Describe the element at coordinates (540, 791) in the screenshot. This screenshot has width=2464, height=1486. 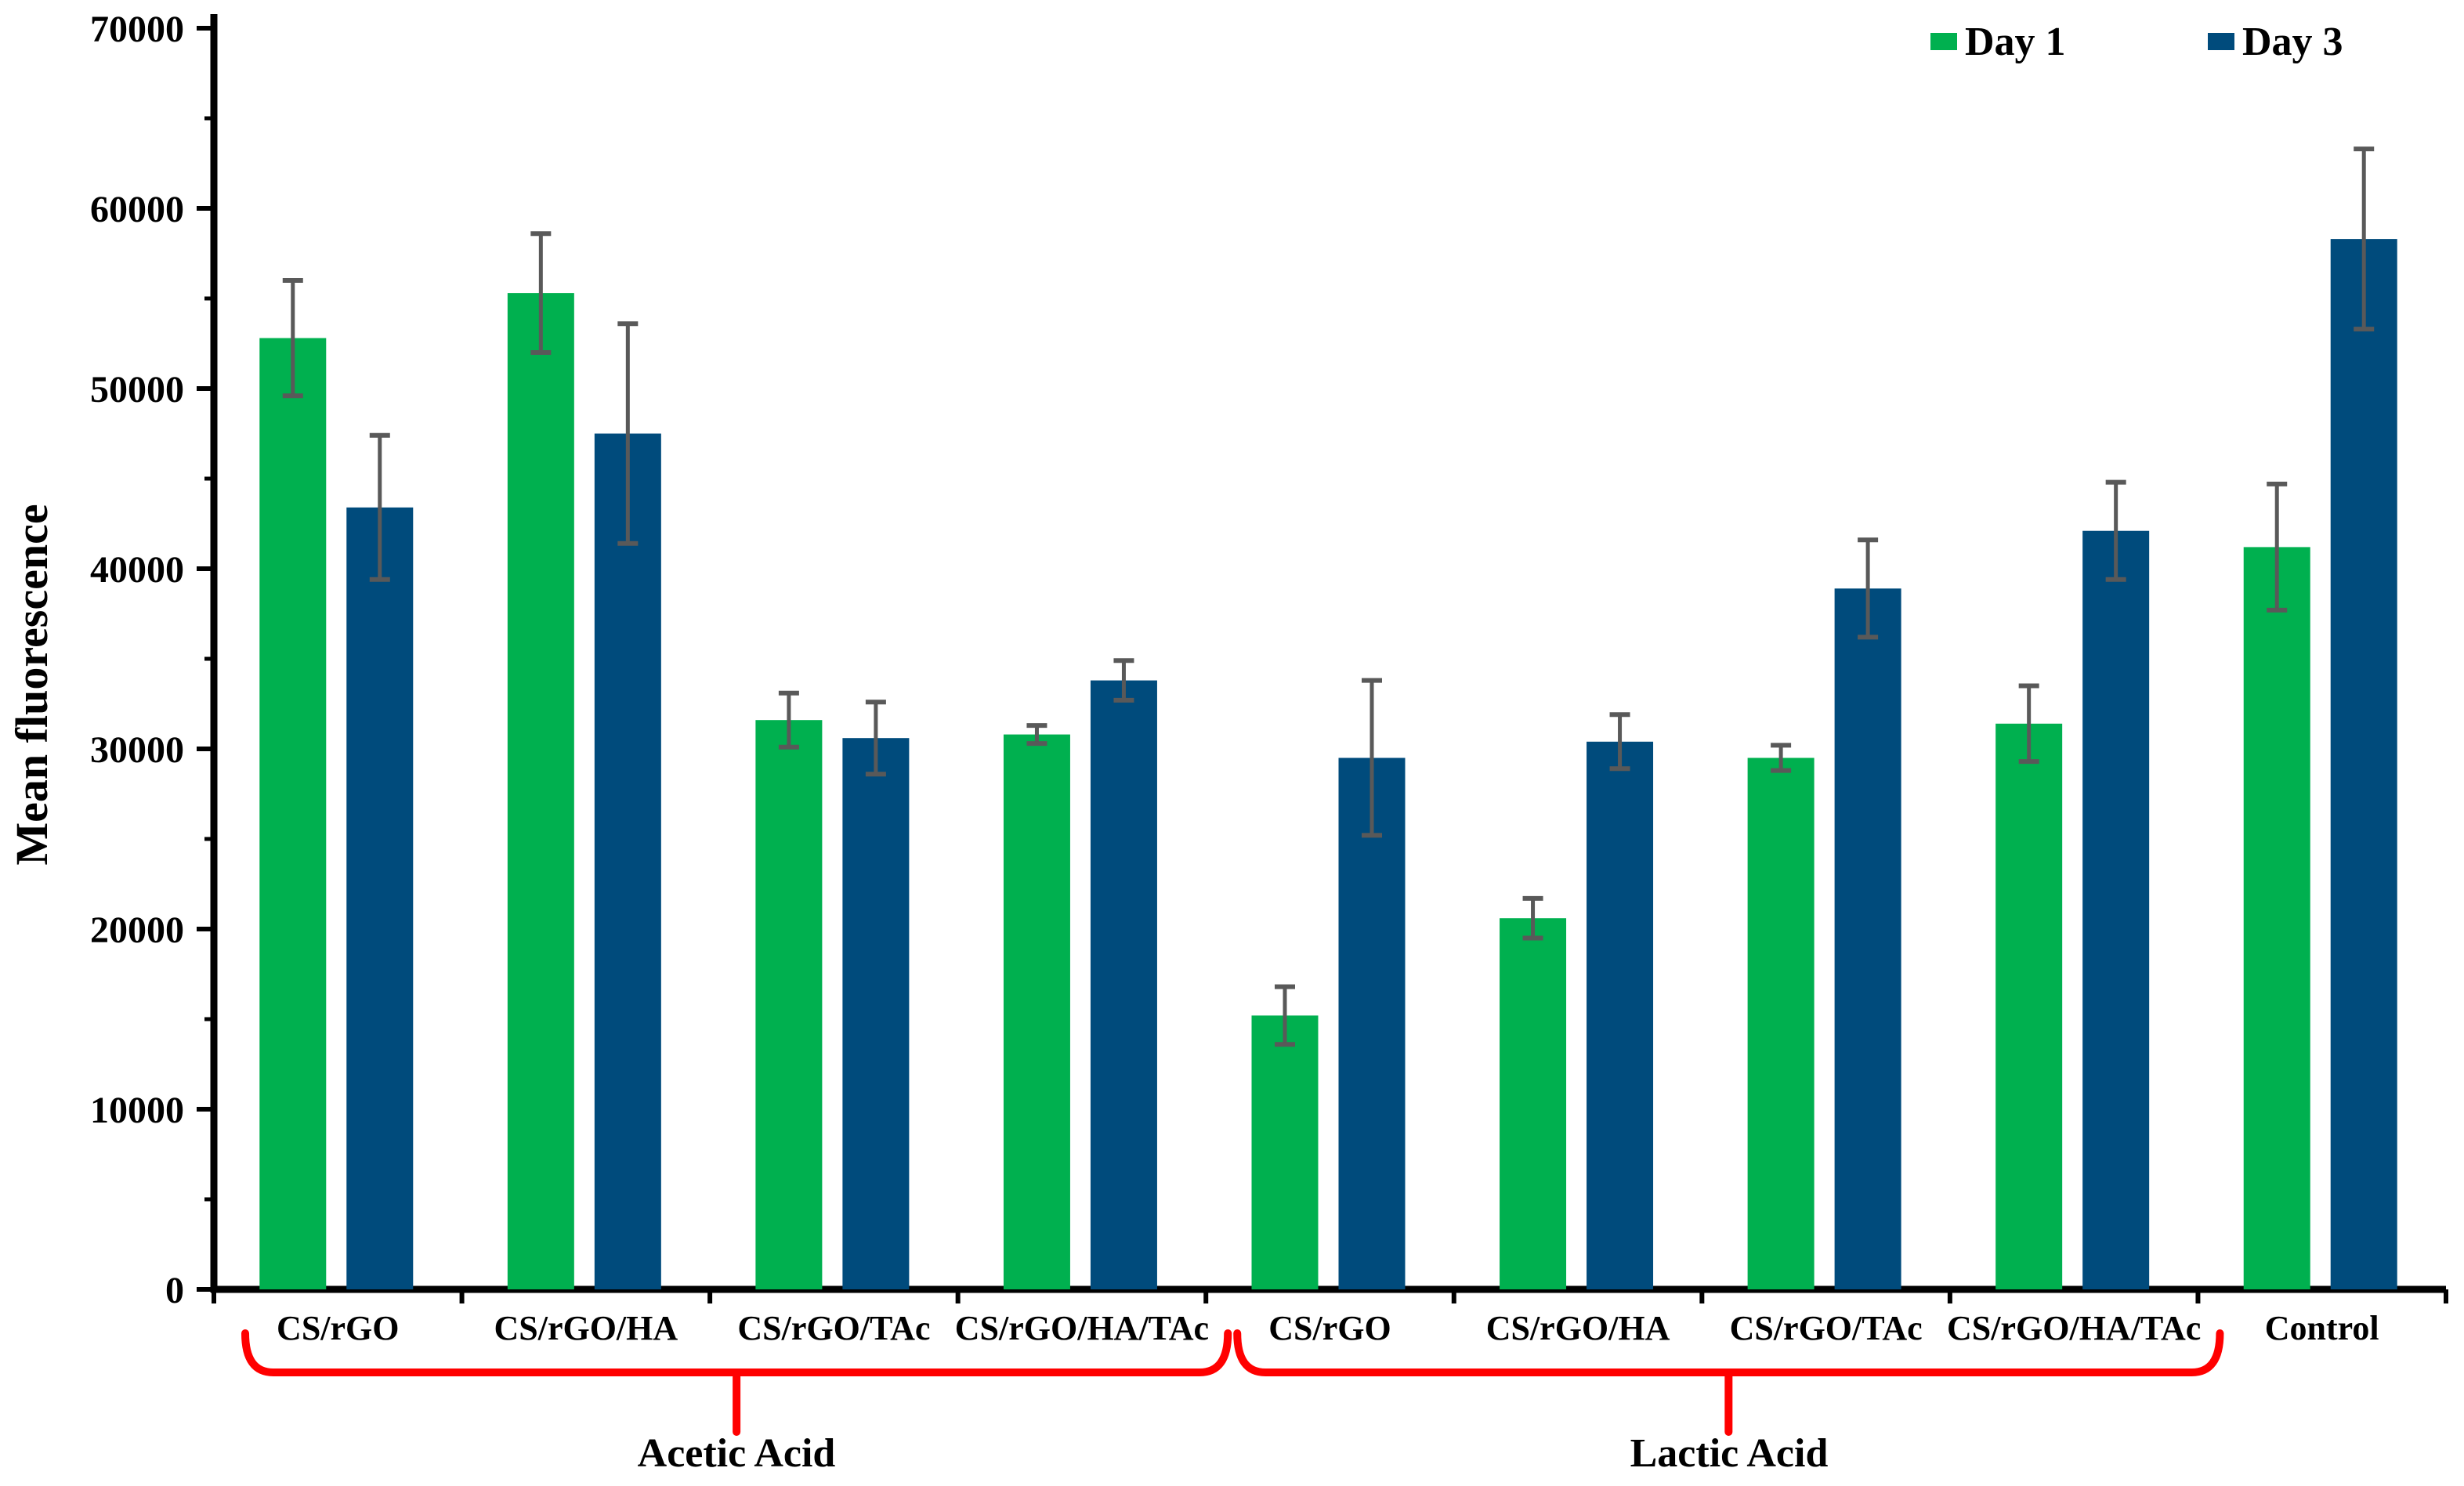
I see `bar-day-1-1-cs-rgo-ha` at that location.